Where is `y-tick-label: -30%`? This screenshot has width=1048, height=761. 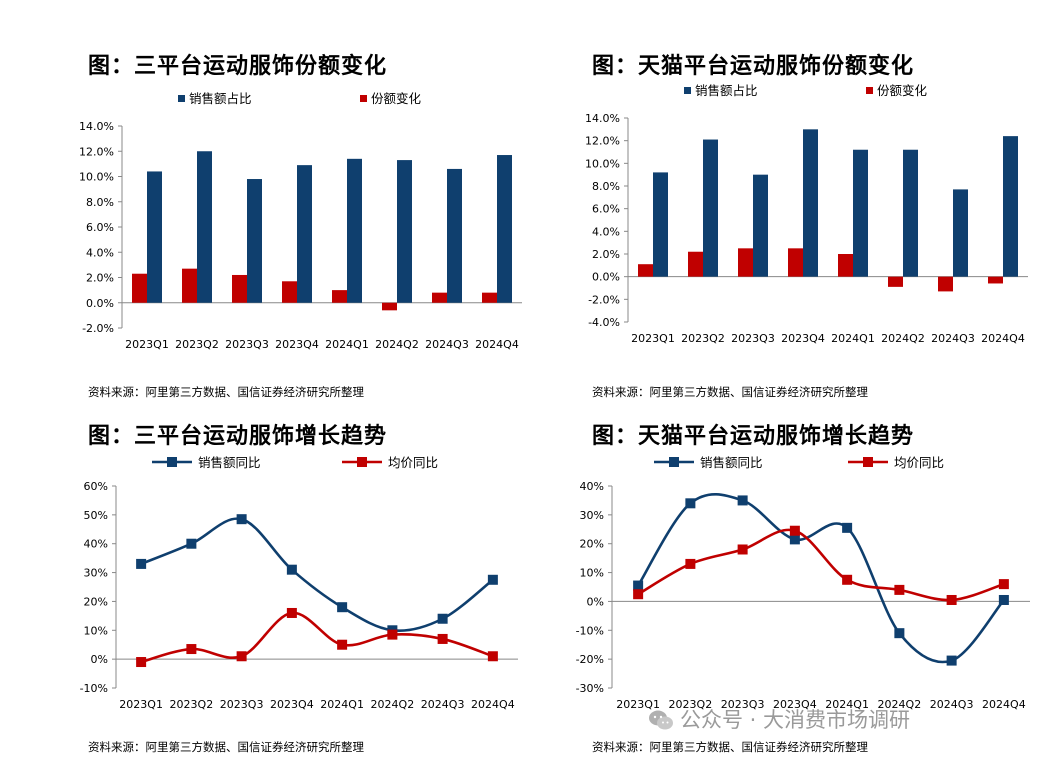 y-tick-label: -30% is located at coordinates (590, 688).